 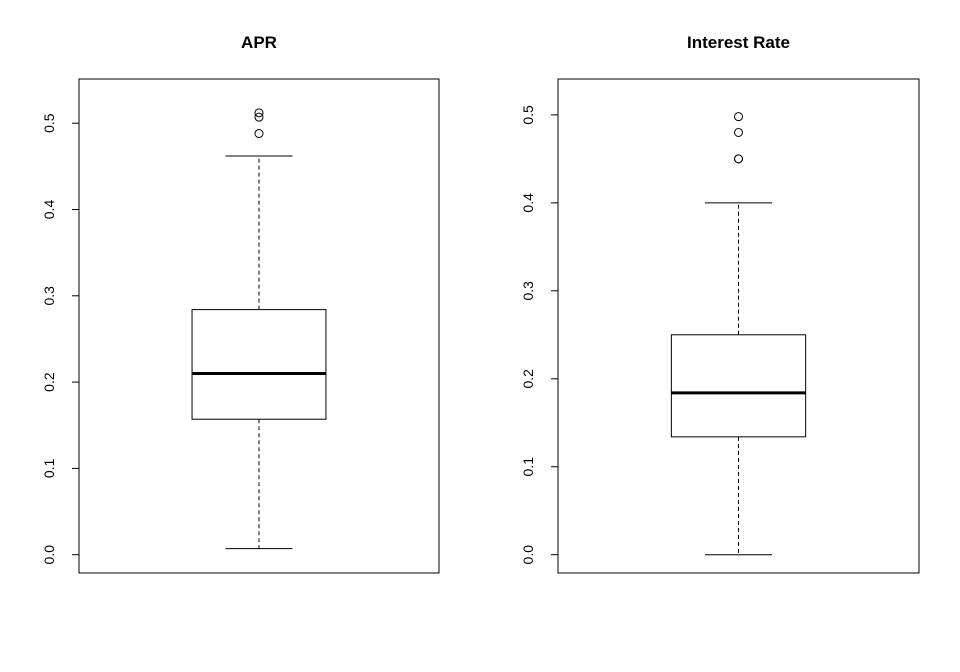 I want to click on chart-title: APR, so click(x=259, y=42).